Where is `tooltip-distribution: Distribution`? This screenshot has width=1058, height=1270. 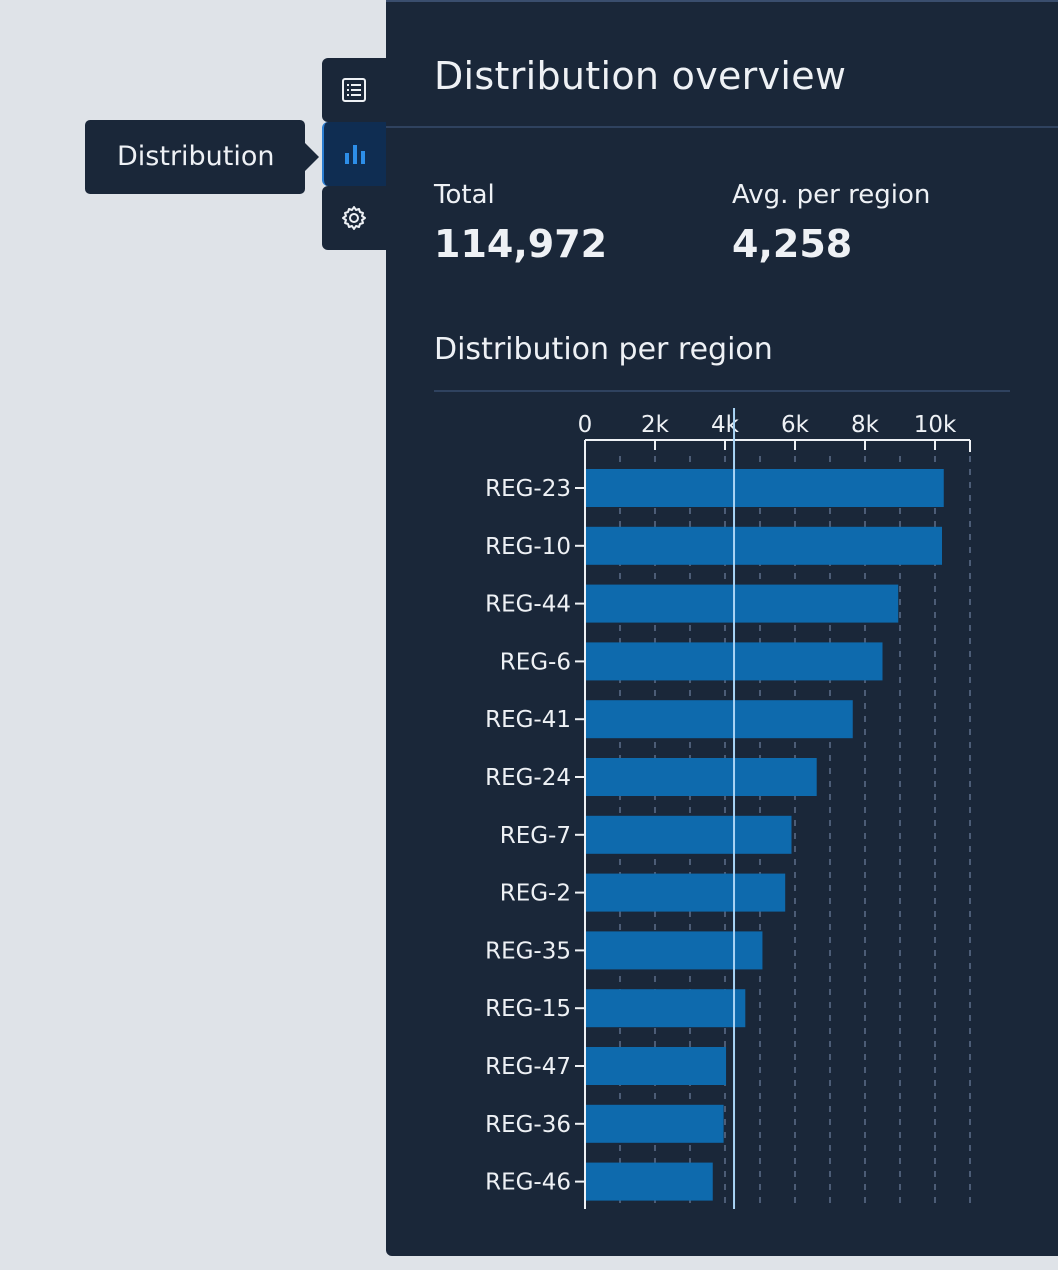 tooltip-distribution: Distribution is located at coordinates (202, 157).